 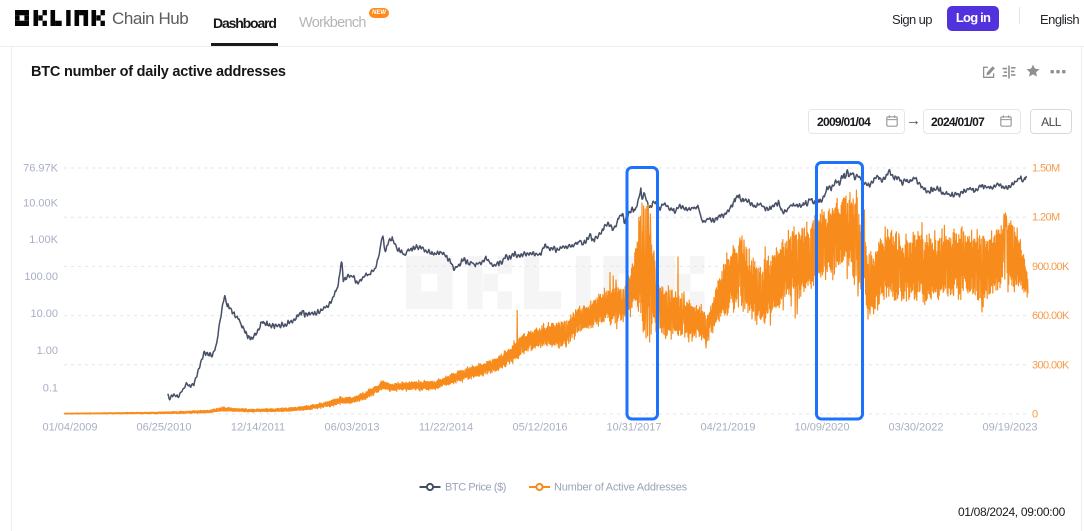 What do you see at coordinates (1051, 365) in the screenshot?
I see `svg-text: 300.00K` at bounding box center [1051, 365].